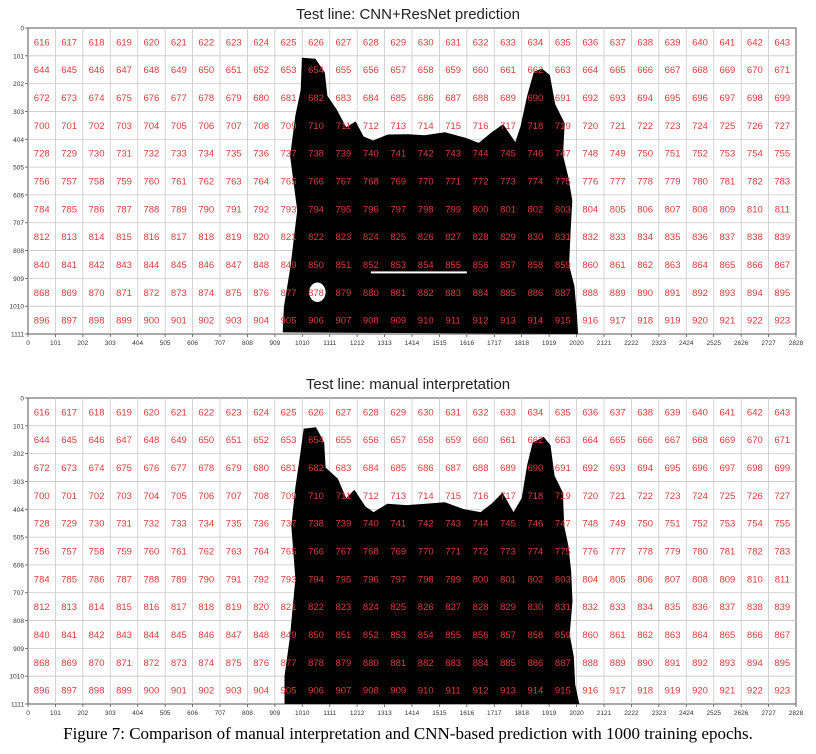 The image size is (816, 754). I want to click on grid-cell-label: 779, so click(673, 552).